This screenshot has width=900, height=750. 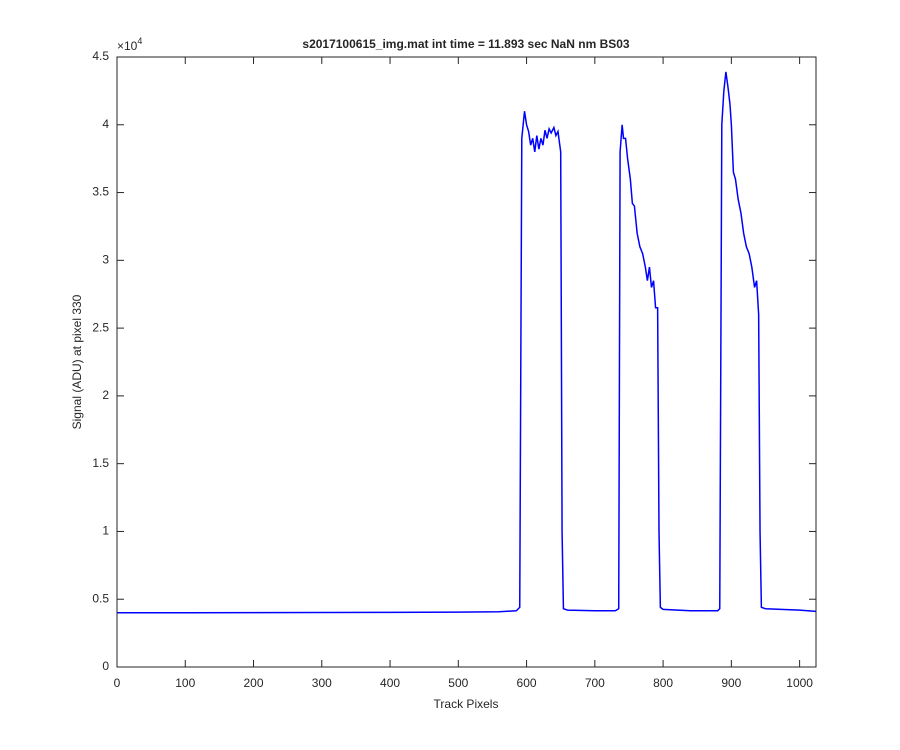 What do you see at coordinates (100, 598) in the screenshot?
I see `y-tick-label: 0.5` at bounding box center [100, 598].